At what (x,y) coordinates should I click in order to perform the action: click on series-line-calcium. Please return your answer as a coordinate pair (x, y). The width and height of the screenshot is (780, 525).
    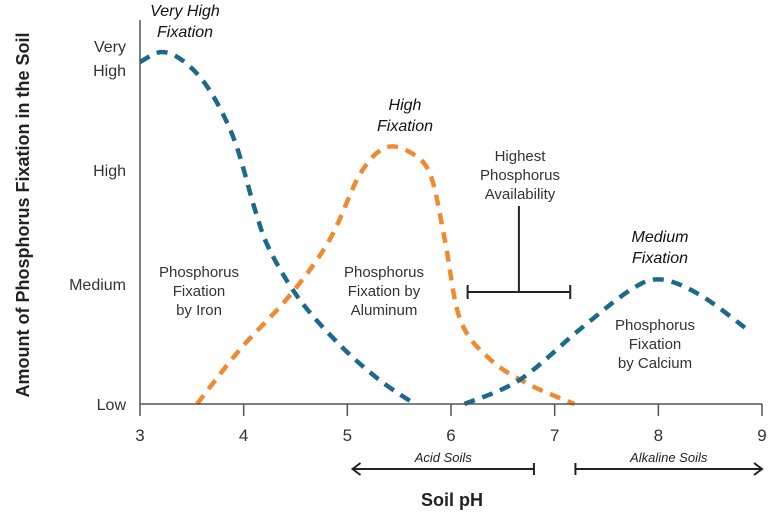
    Looking at the image, I should click on (606, 342).